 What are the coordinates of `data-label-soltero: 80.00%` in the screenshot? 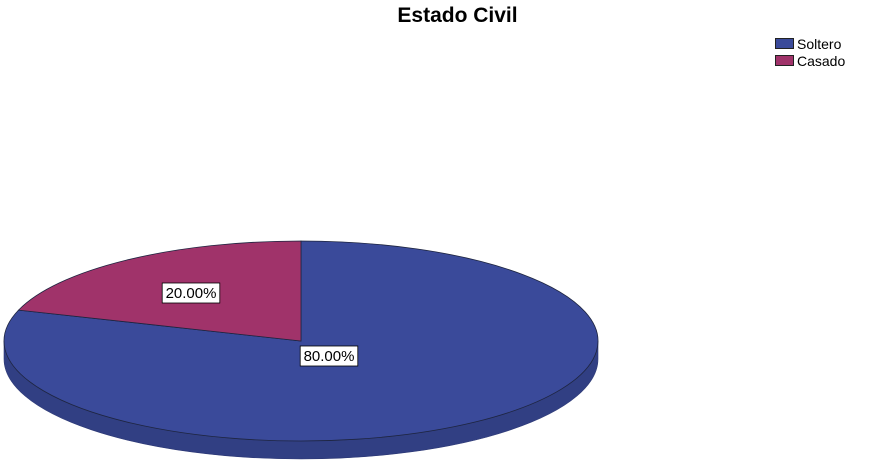 It's located at (329, 356).